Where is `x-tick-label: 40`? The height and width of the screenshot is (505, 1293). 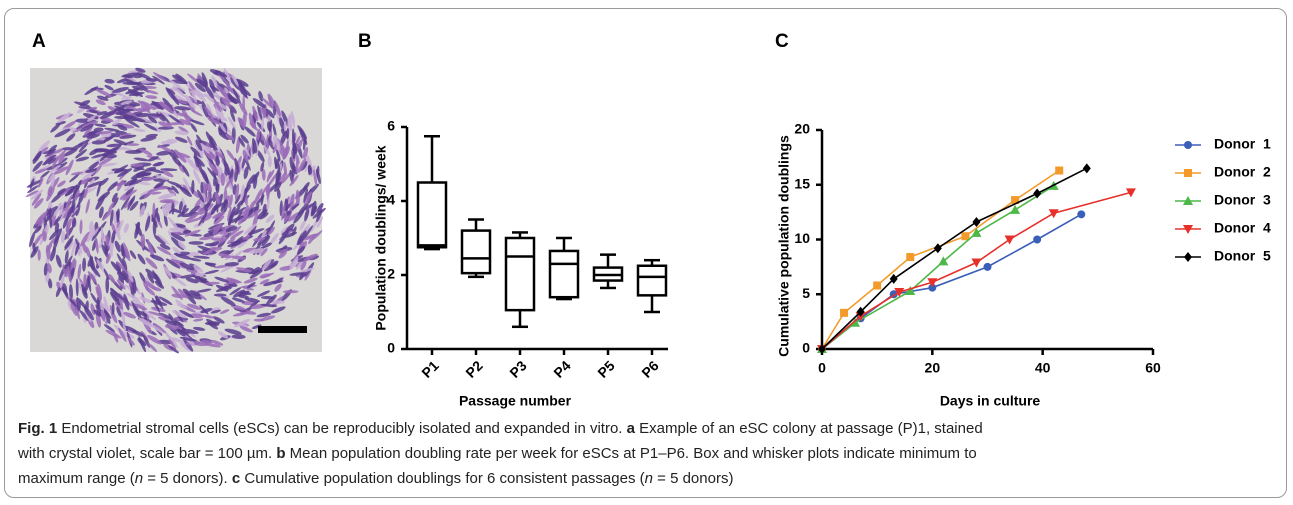 x-tick-label: 40 is located at coordinates (1043, 368).